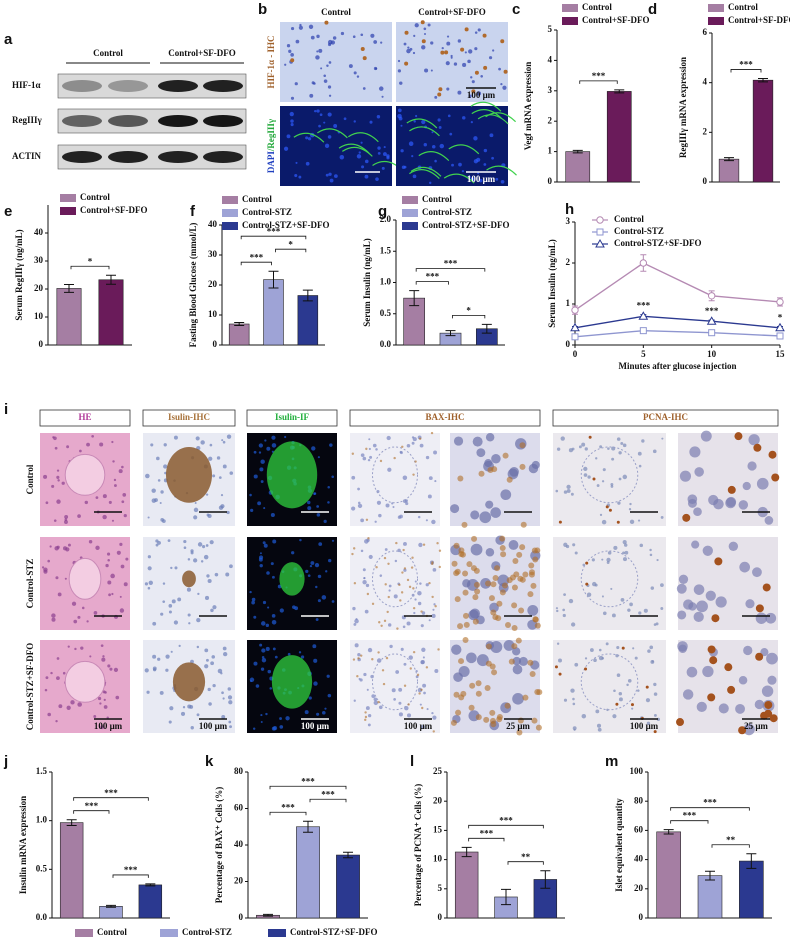 The width and height of the screenshot is (790, 941). Describe the element at coordinates (677, 366) in the screenshot. I see `x-axis-label: Minutes after glucose injection` at that location.